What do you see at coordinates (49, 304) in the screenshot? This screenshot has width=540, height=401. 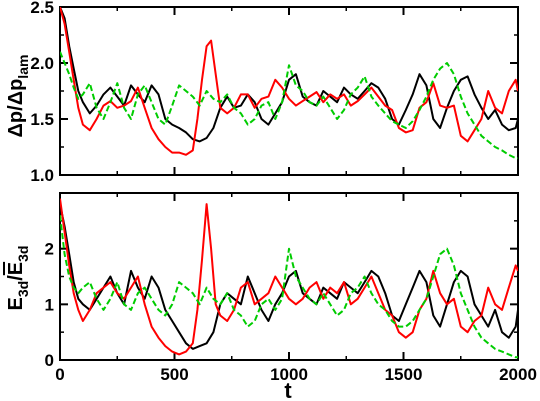 I see `bottom-y-tick-label: 1` at bounding box center [49, 304].